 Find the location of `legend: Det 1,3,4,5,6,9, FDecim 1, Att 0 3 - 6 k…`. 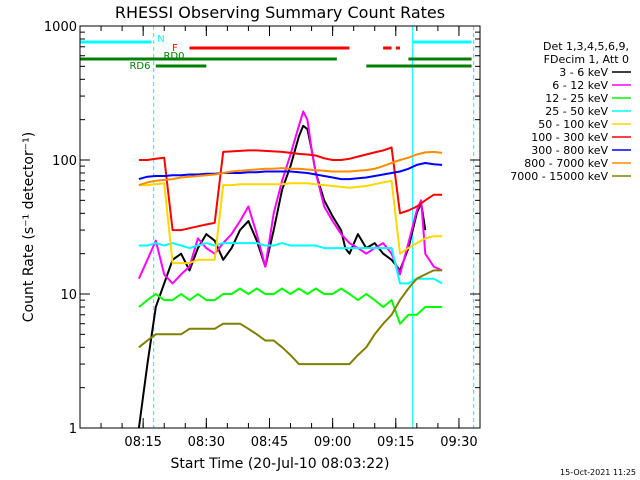

legend: Det 1,3,4,5,6,9, FDecim 1, Att 0 3 - 6 k… is located at coordinates (570, 111).